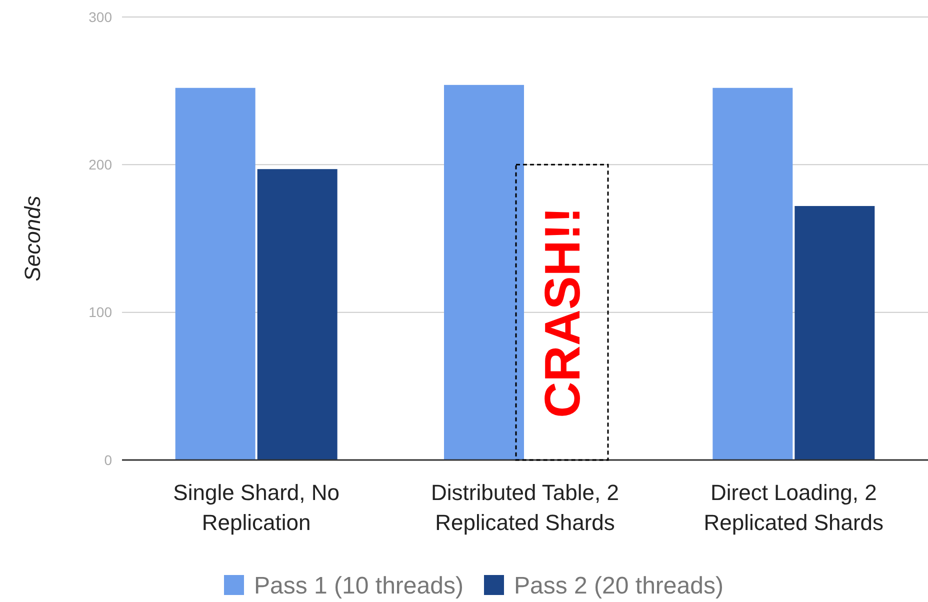  Describe the element at coordinates (525, 507) in the screenshot. I see `x-tick-label: Distributed Table, 2 Replicated Shards` at that location.